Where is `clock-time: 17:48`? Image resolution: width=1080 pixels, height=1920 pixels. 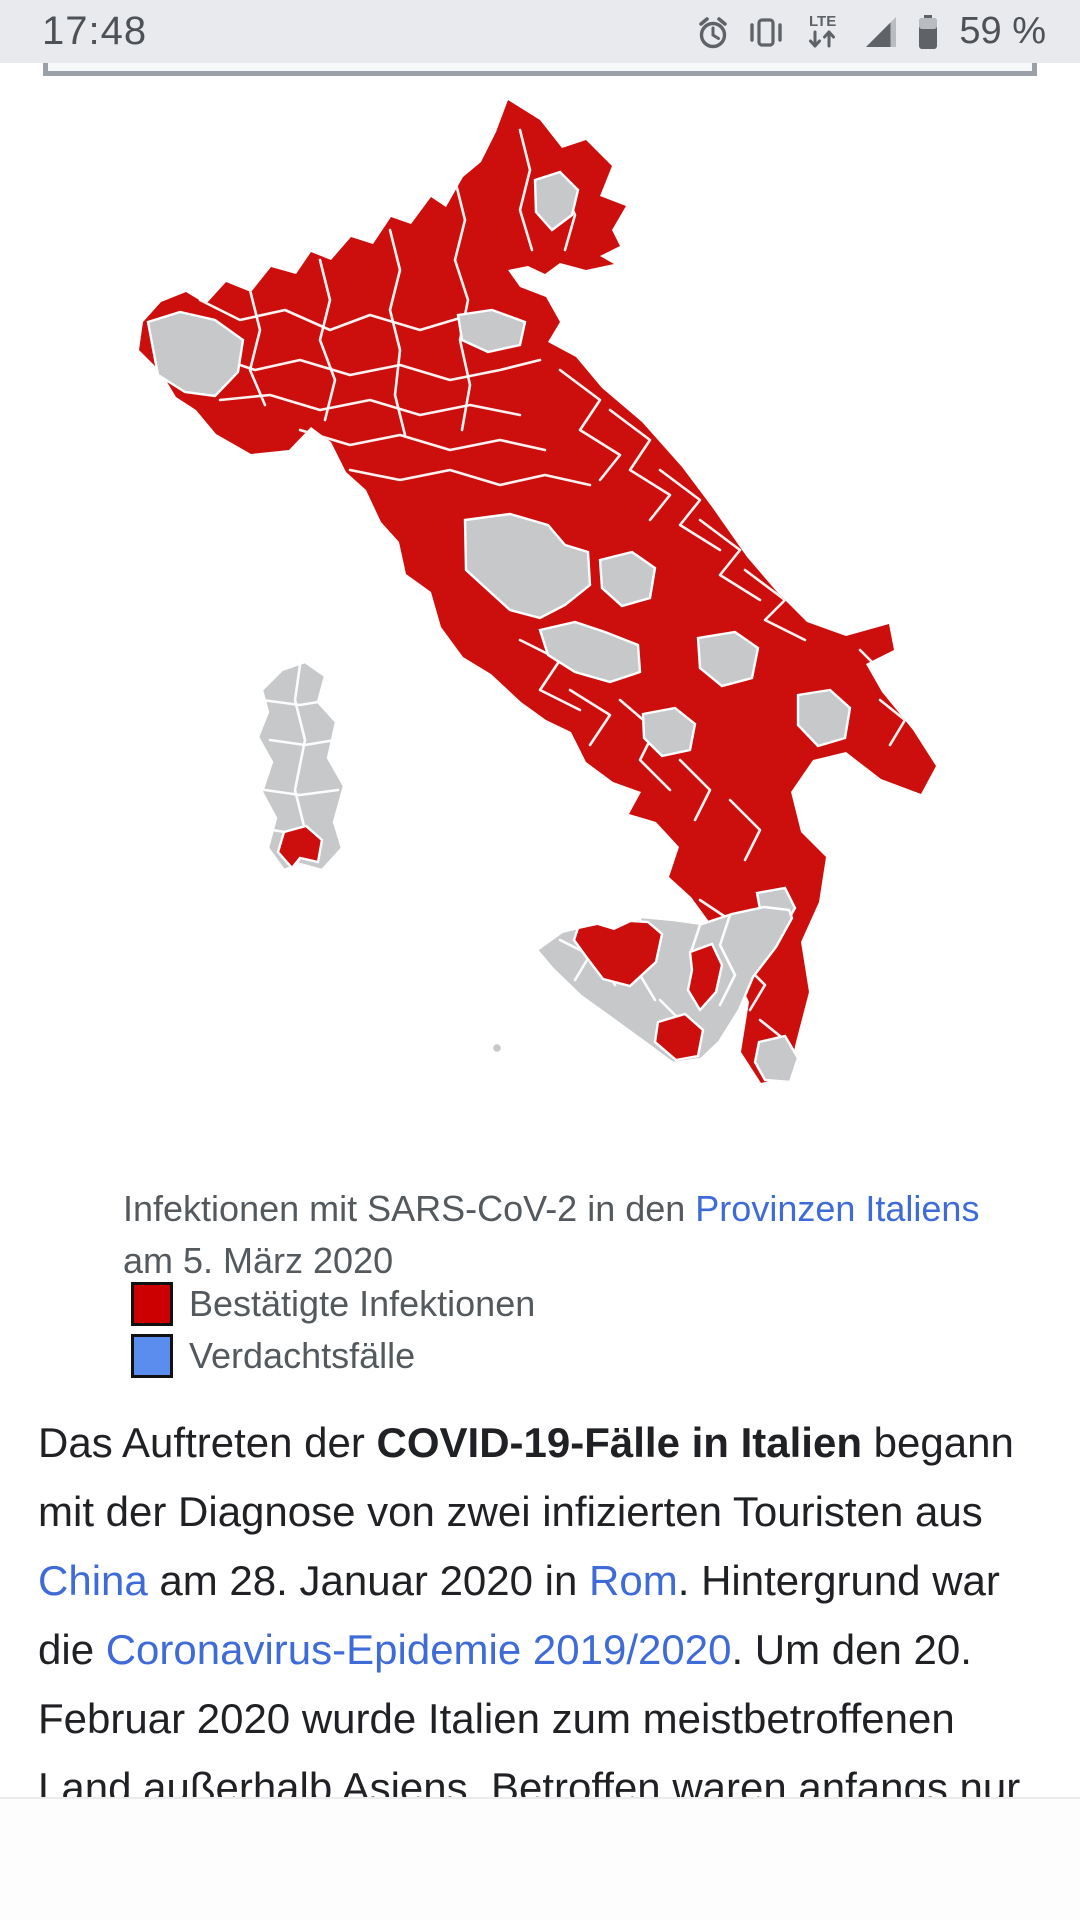
clock-time: 17:48 is located at coordinates (95, 31).